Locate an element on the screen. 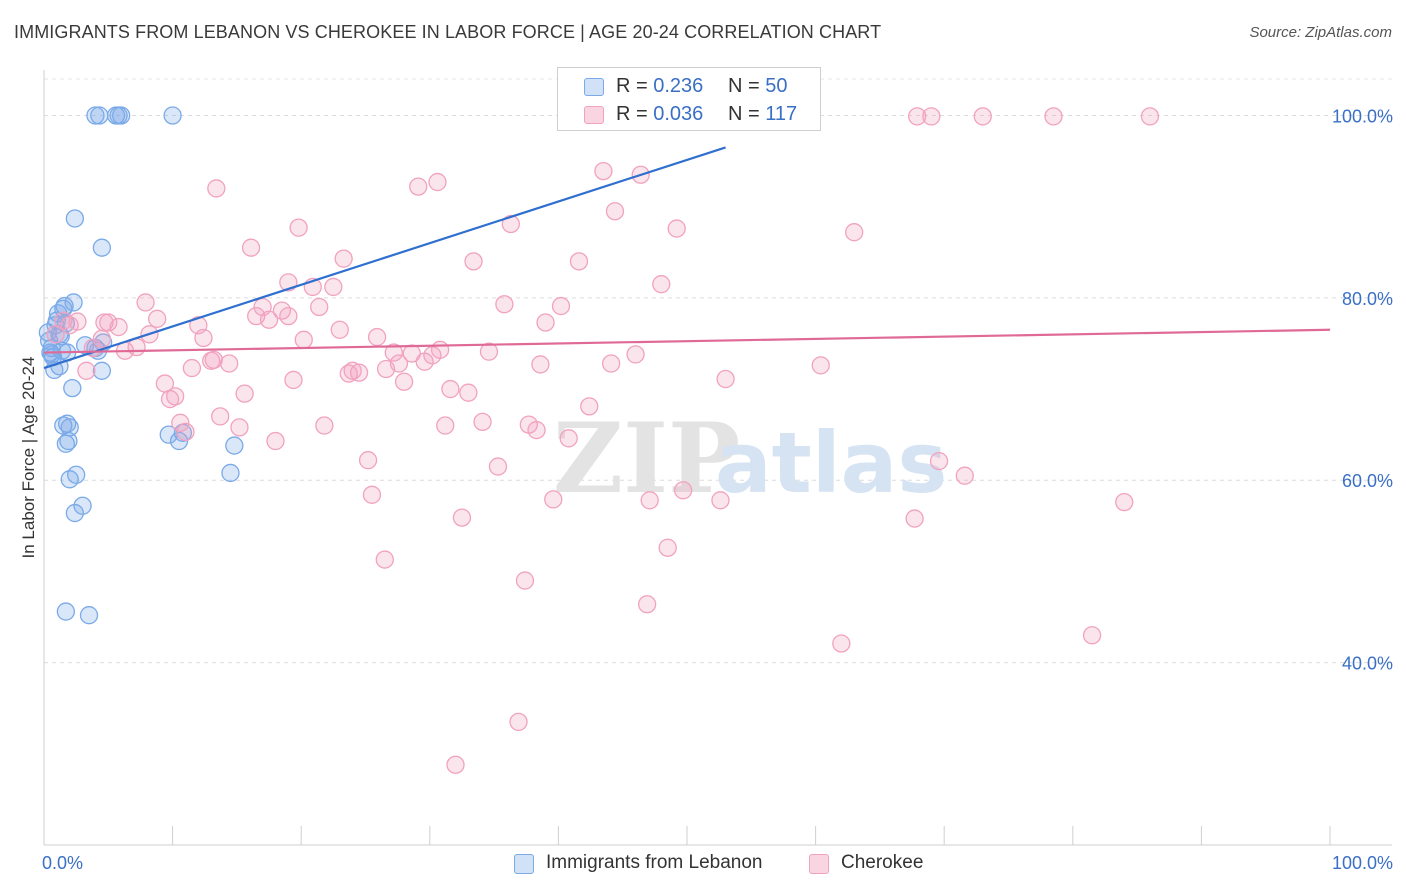 Image resolution: width=1406 pixels, height=892 pixels. x-tick-label: 0.0% is located at coordinates (62, 863).